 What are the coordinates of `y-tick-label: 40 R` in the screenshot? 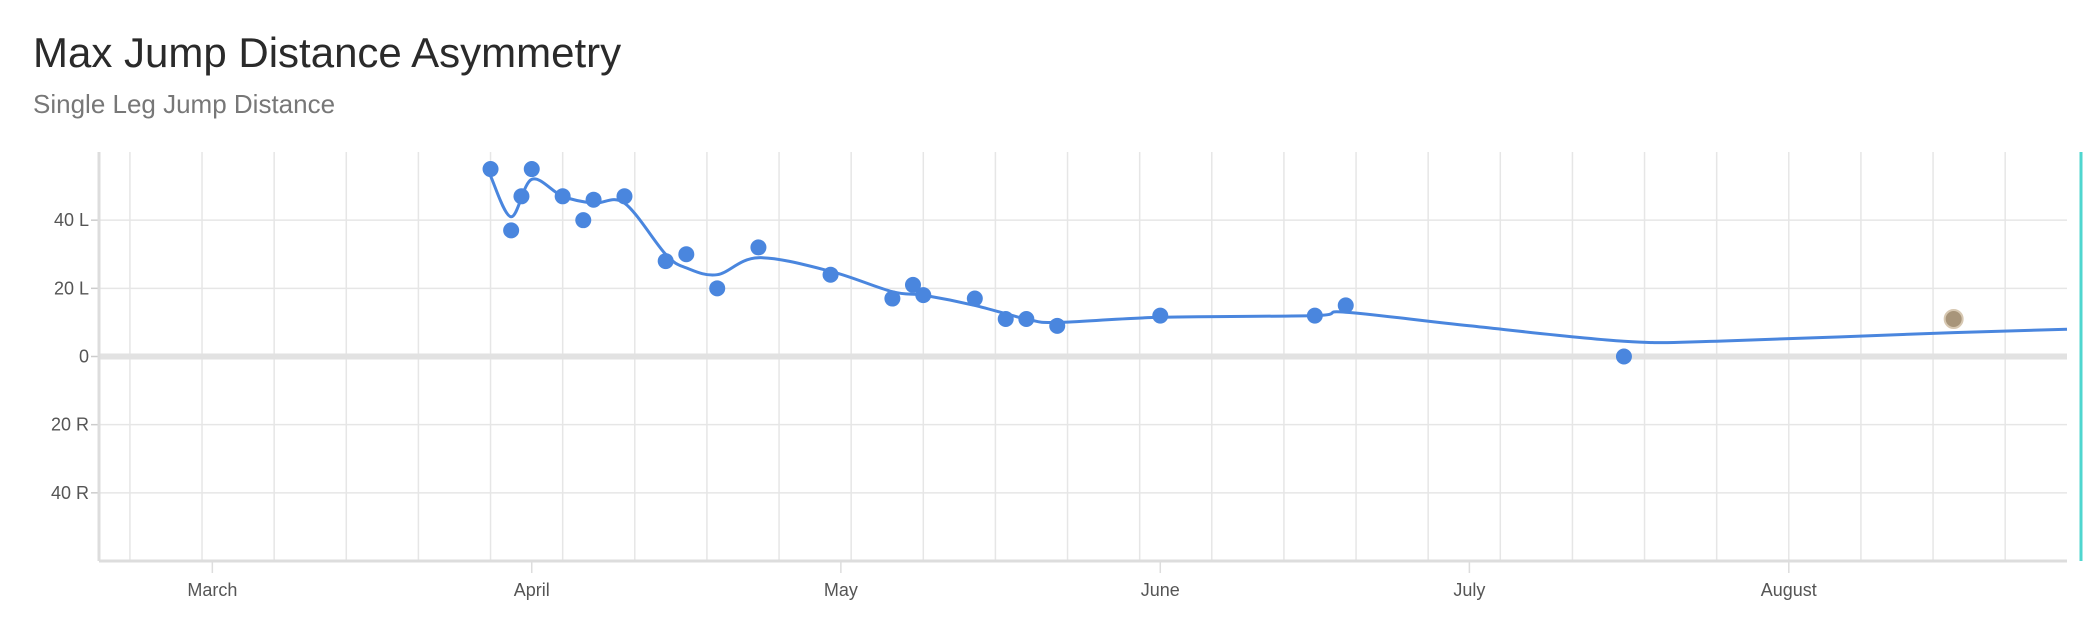 It's located at (70, 493).